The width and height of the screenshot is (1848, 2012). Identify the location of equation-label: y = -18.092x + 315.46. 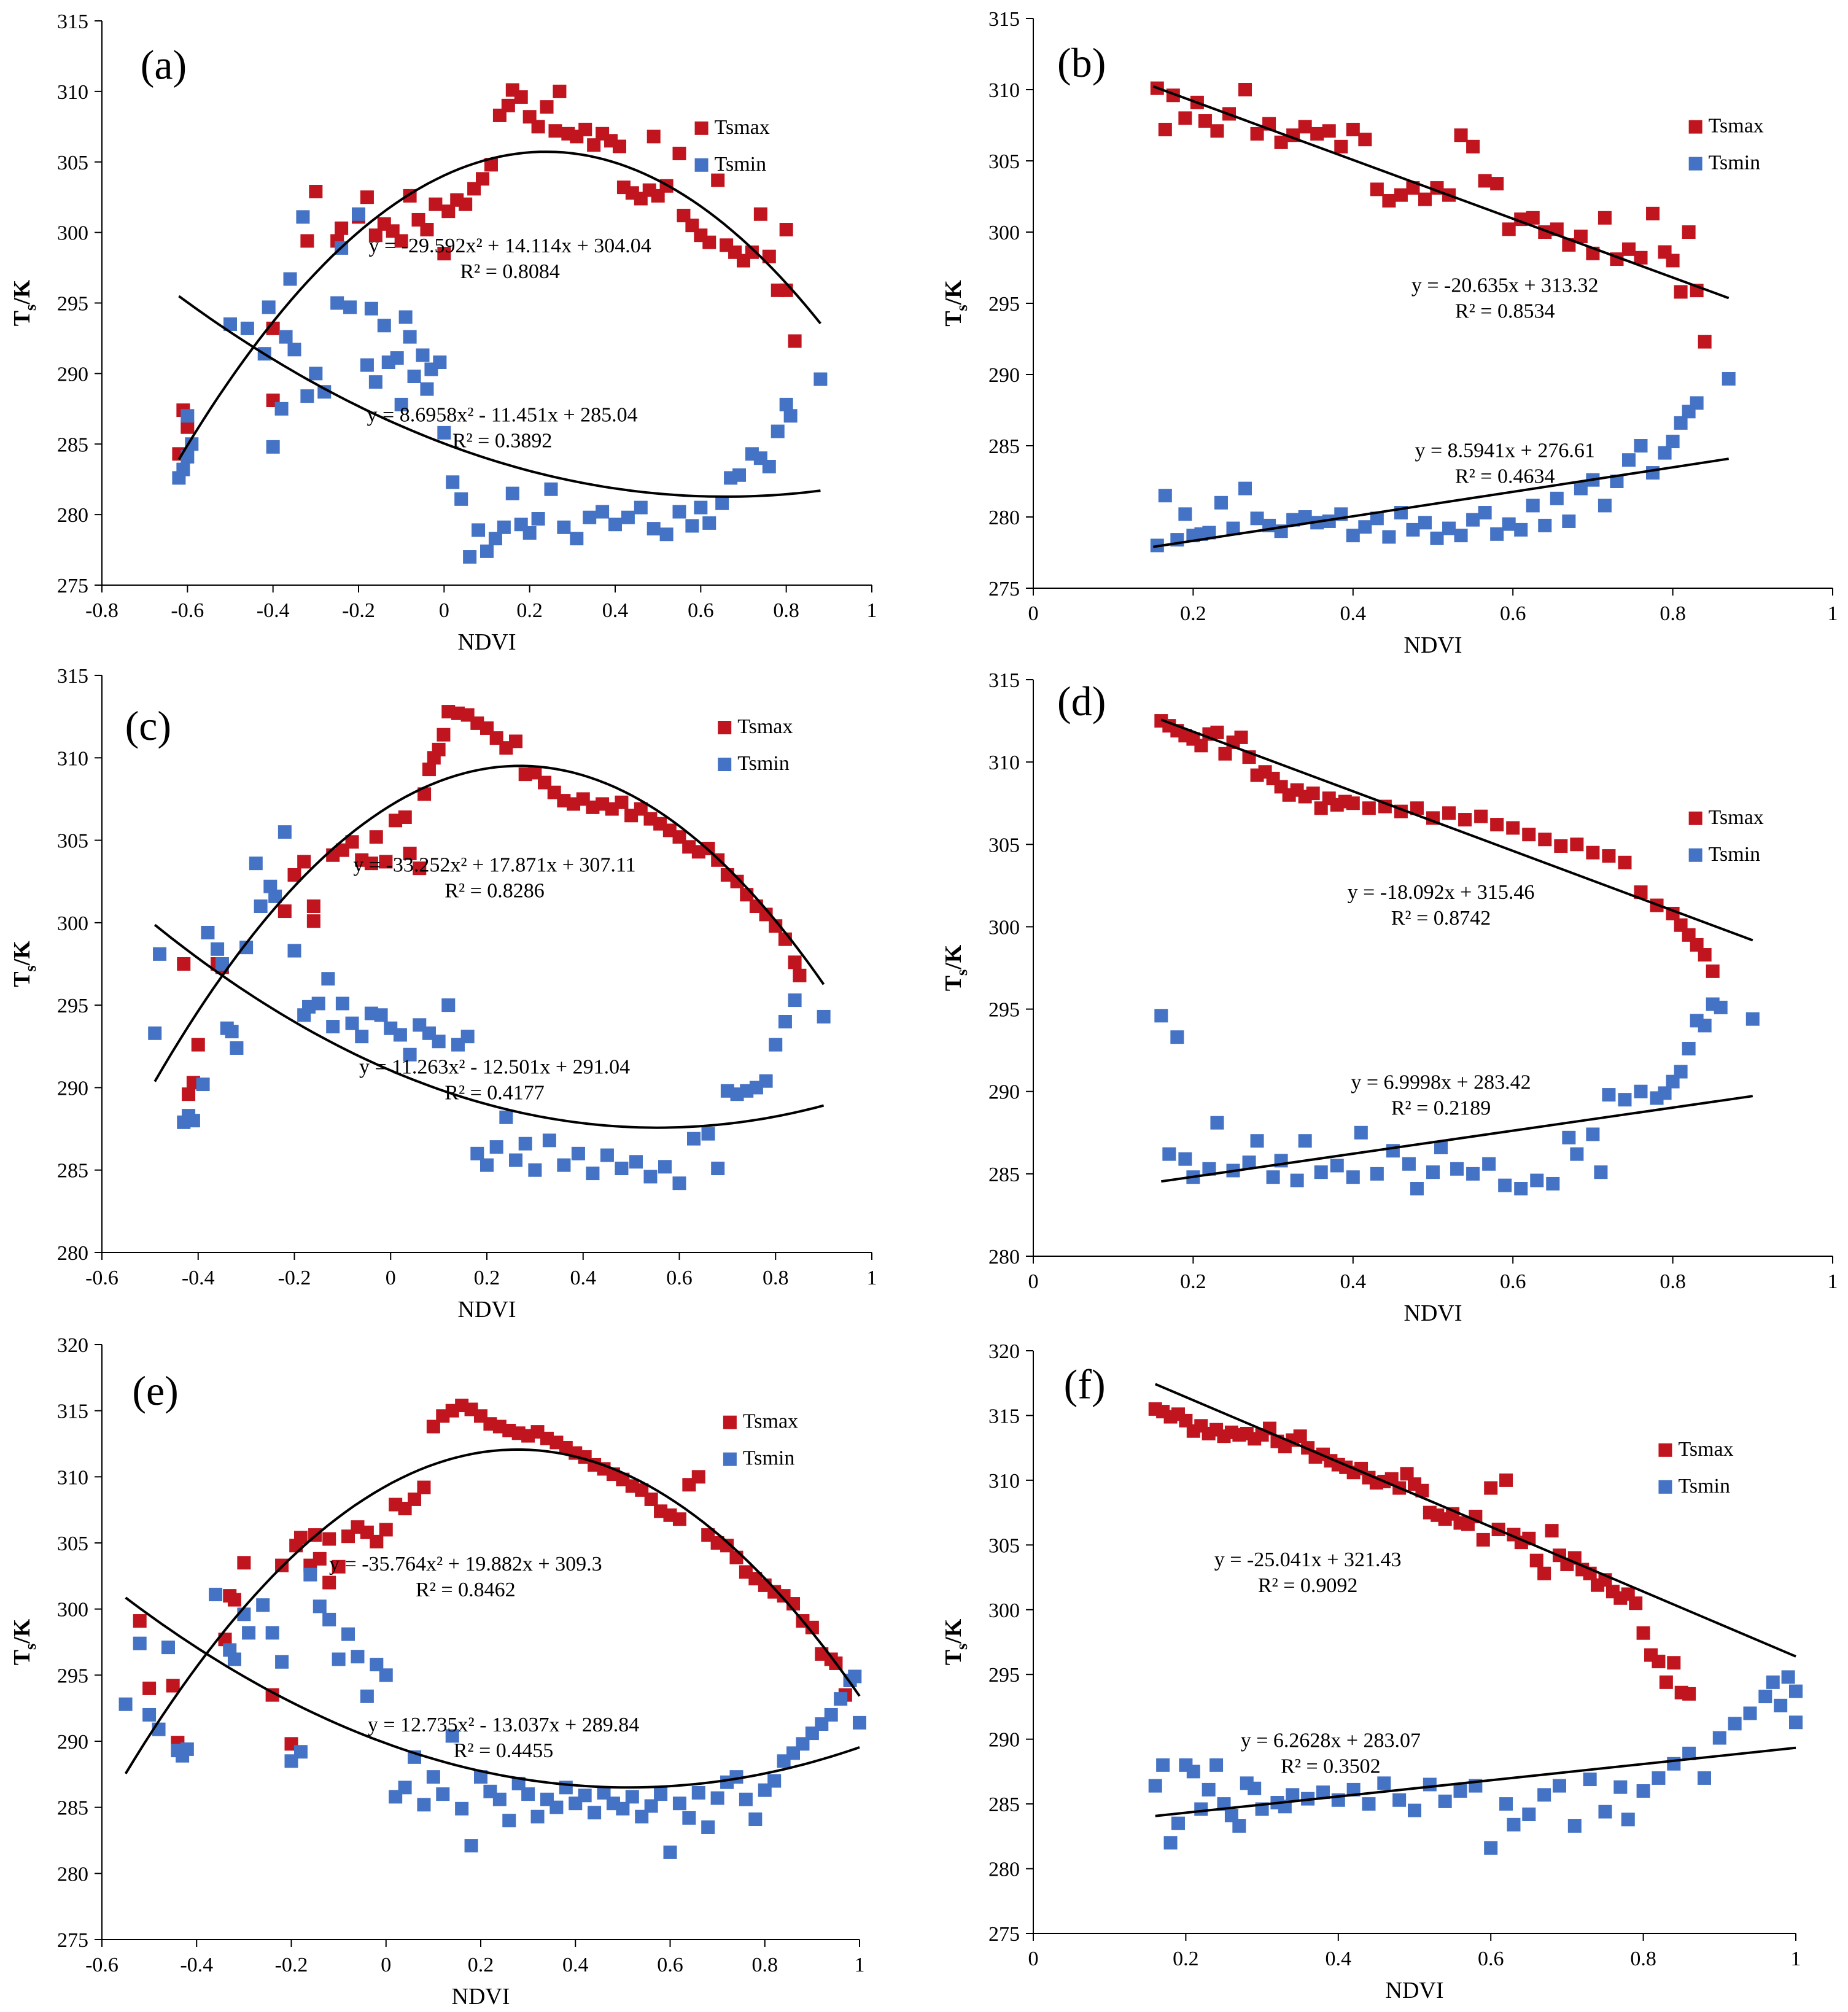
(1442, 892).